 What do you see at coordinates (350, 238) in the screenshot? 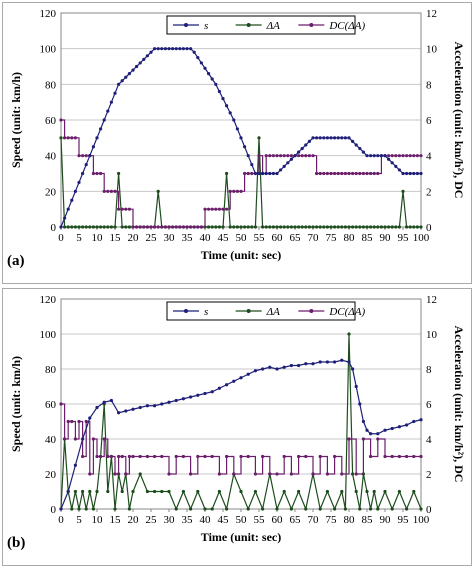
I see `x-tick-label: 80` at bounding box center [350, 238].